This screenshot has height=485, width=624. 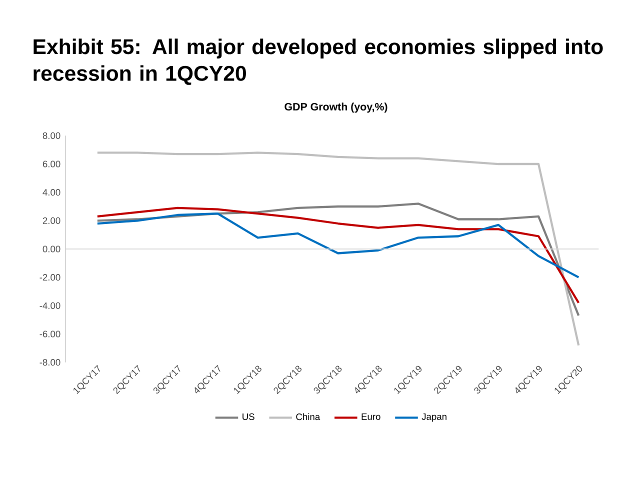 What do you see at coordinates (308, 416) in the screenshot?
I see `legend-label: China` at bounding box center [308, 416].